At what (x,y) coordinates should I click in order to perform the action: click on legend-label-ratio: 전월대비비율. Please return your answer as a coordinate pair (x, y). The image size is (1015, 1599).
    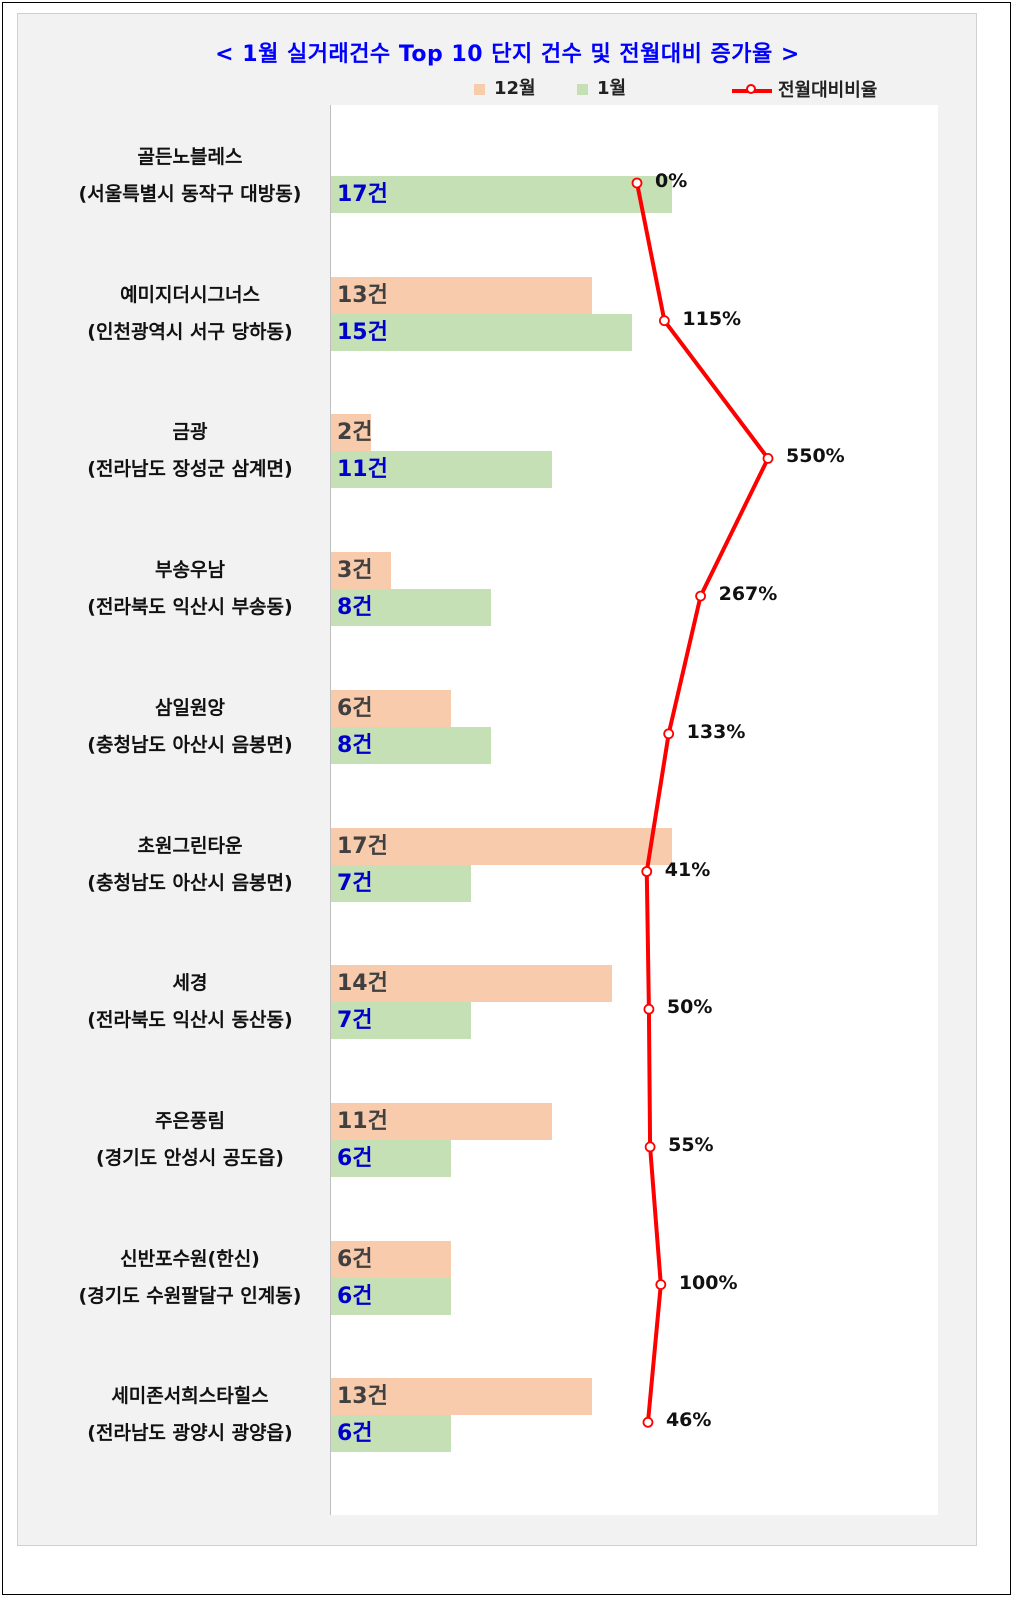
    Looking at the image, I should click on (828, 90).